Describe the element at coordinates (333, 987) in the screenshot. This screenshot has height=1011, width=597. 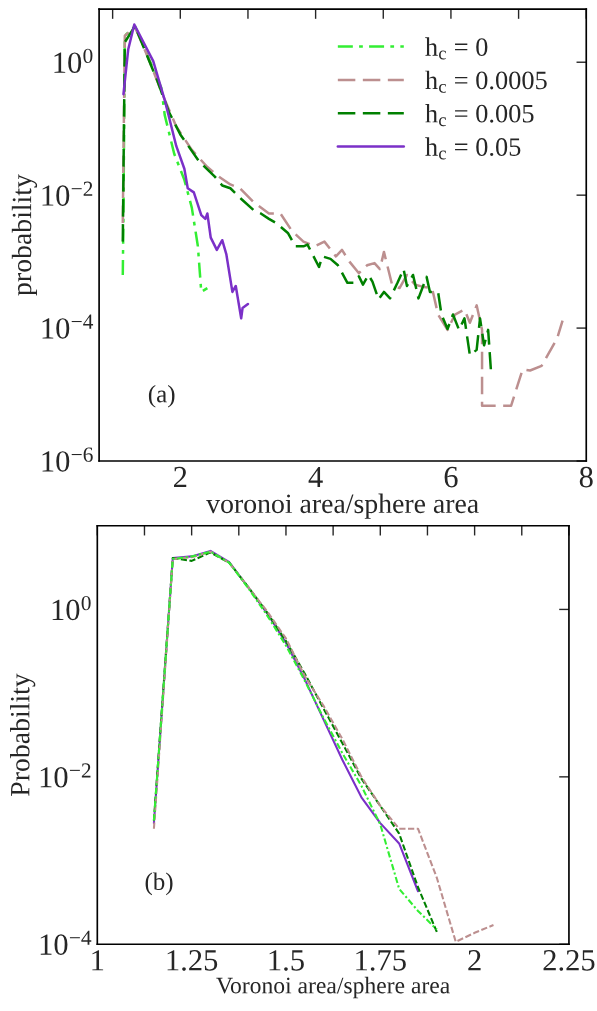
I see `x-axis-title: Voronoi area/sphere area` at that location.